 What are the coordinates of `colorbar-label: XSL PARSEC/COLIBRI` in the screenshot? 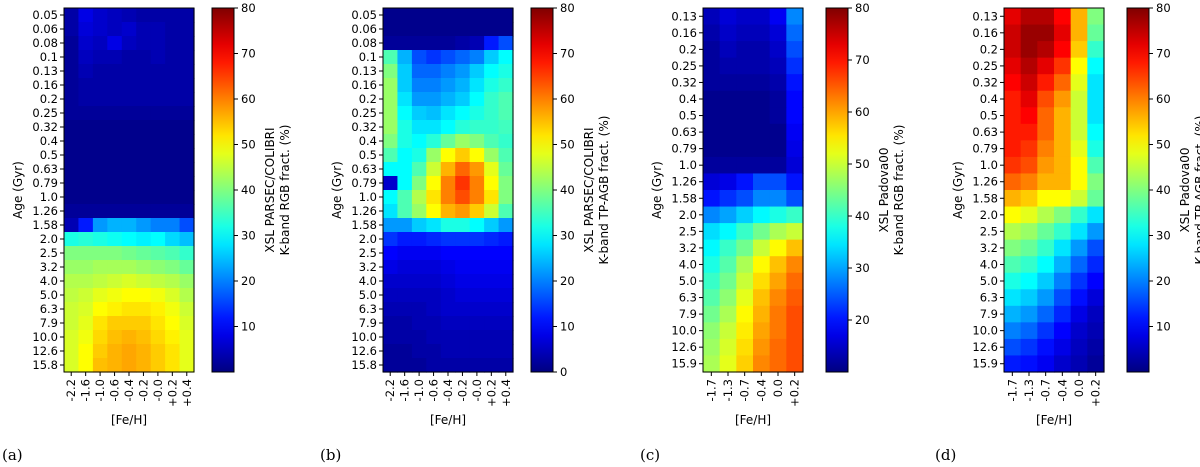 It's located at (270, 189).